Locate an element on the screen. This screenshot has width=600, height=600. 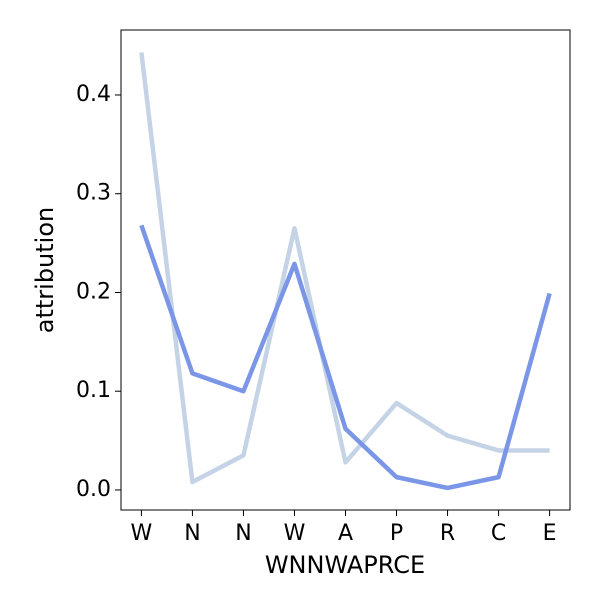
y-tick-label: 0.0 is located at coordinates (93, 489).